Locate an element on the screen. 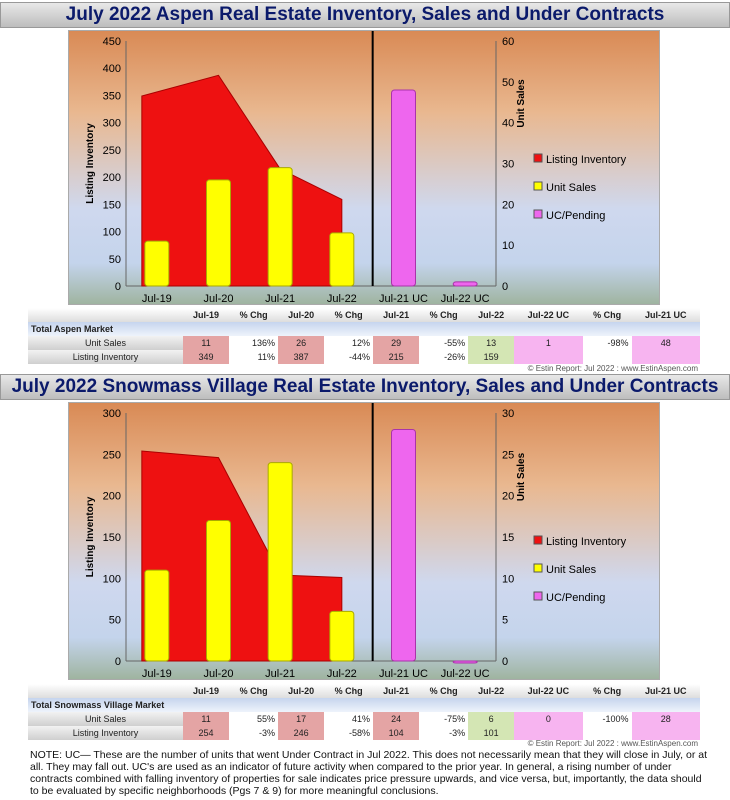 This screenshot has width=730, height=800. table-cell: 55% is located at coordinates (266, 719).